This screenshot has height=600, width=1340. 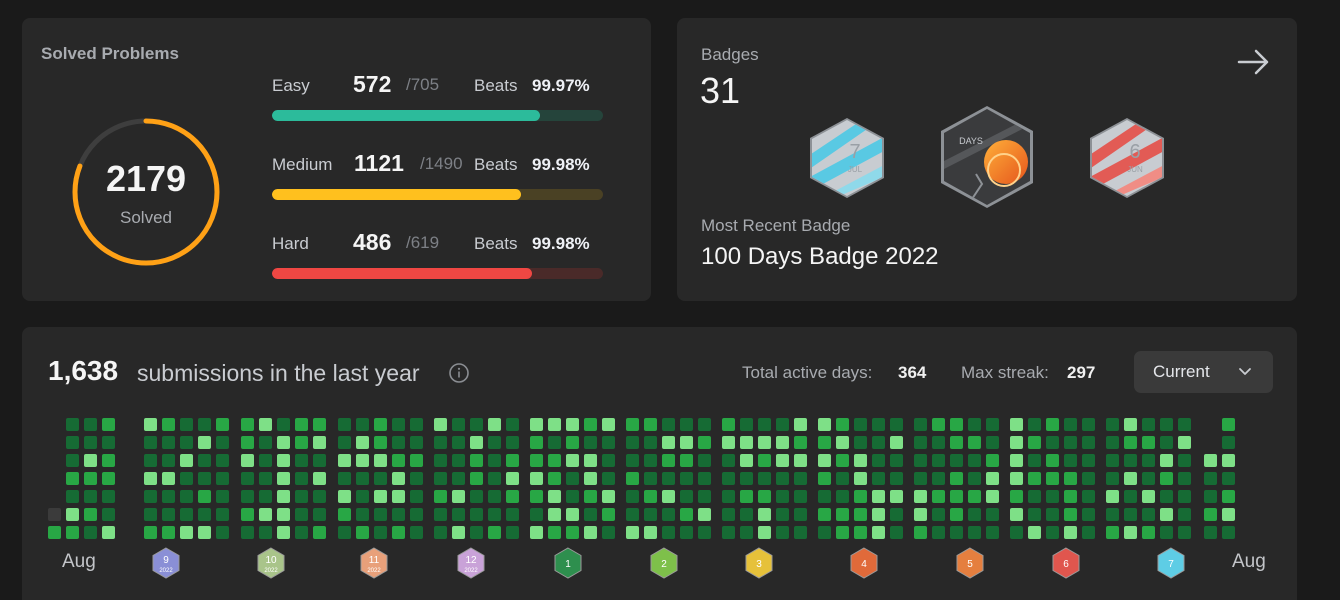 I want to click on month-badge-icon: 12 2022, so click(x=471, y=563).